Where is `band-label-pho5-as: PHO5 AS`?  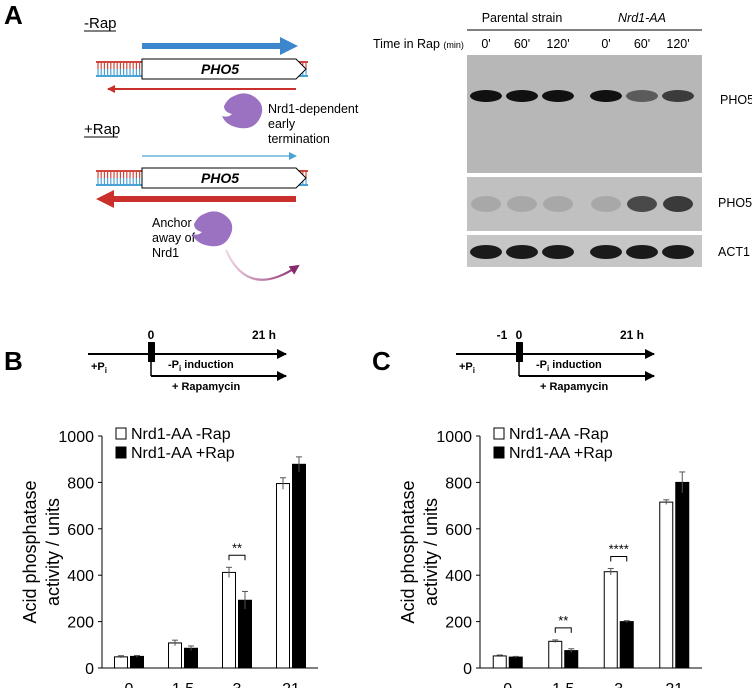
band-label-pho5-as: PHO5 AS is located at coordinates (735, 203).